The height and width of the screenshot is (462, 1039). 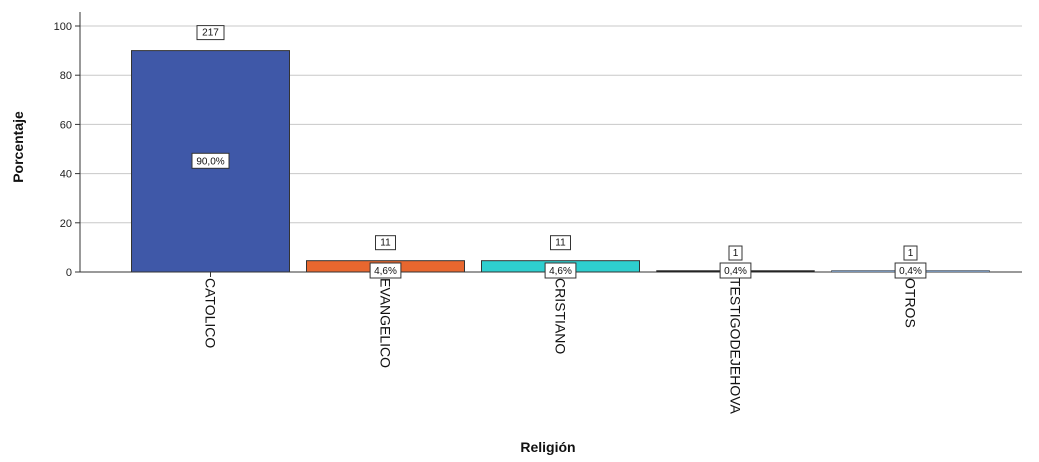 I want to click on x-tick-label: EVANGELICO, so click(x=386, y=323).